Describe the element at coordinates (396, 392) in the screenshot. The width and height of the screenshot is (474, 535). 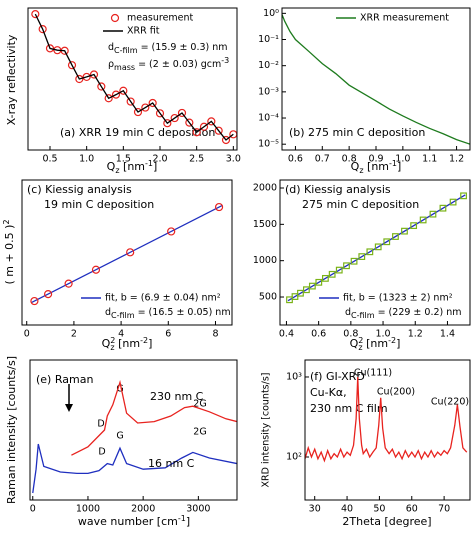
I see `peak-label: Cu(200)` at that location.